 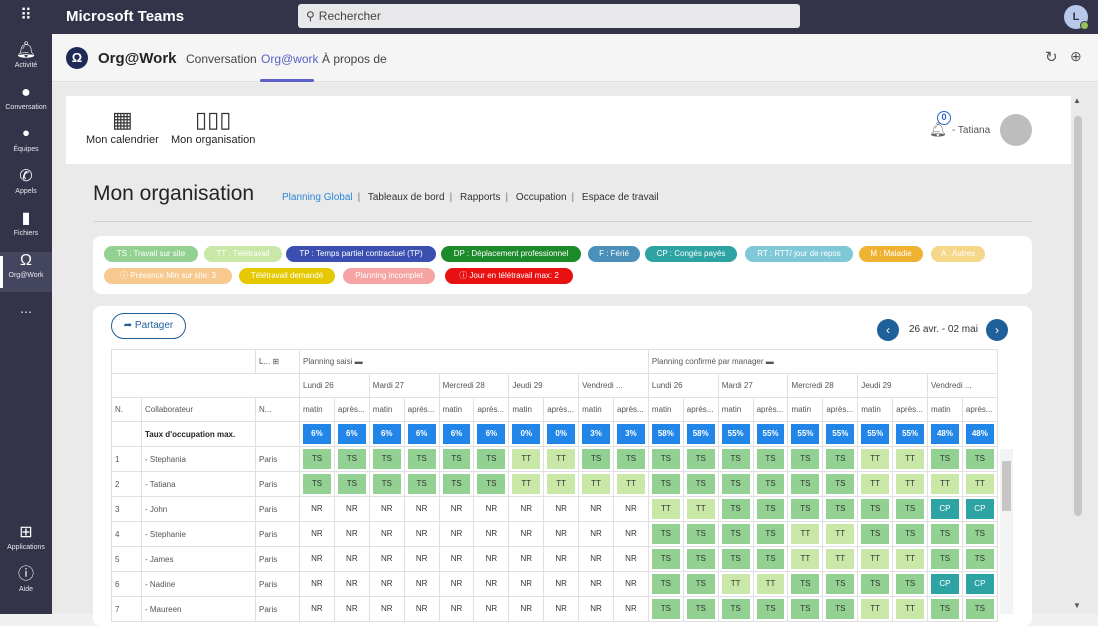 What do you see at coordinates (290, 59) in the screenshot?
I see `tab-orgwork: Org@work` at bounding box center [290, 59].